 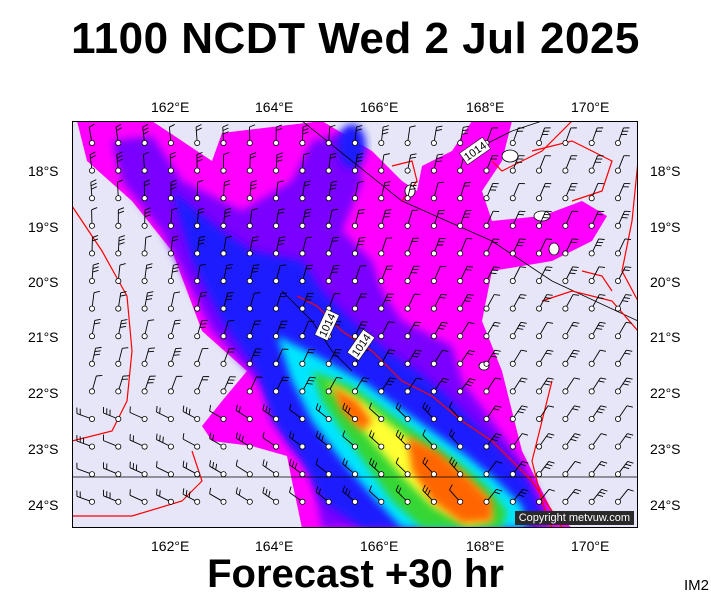 What do you see at coordinates (696, 585) in the screenshot?
I see `image-code: IM2` at bounding box center [696, 585].